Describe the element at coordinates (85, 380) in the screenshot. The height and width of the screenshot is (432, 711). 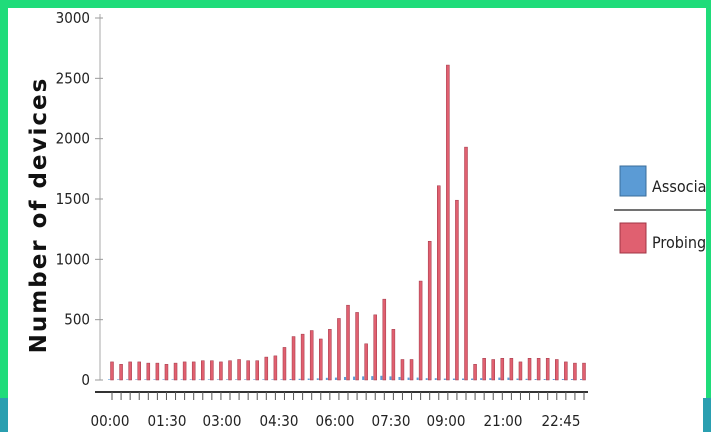
I see `y-tick-label: 0` at that location.